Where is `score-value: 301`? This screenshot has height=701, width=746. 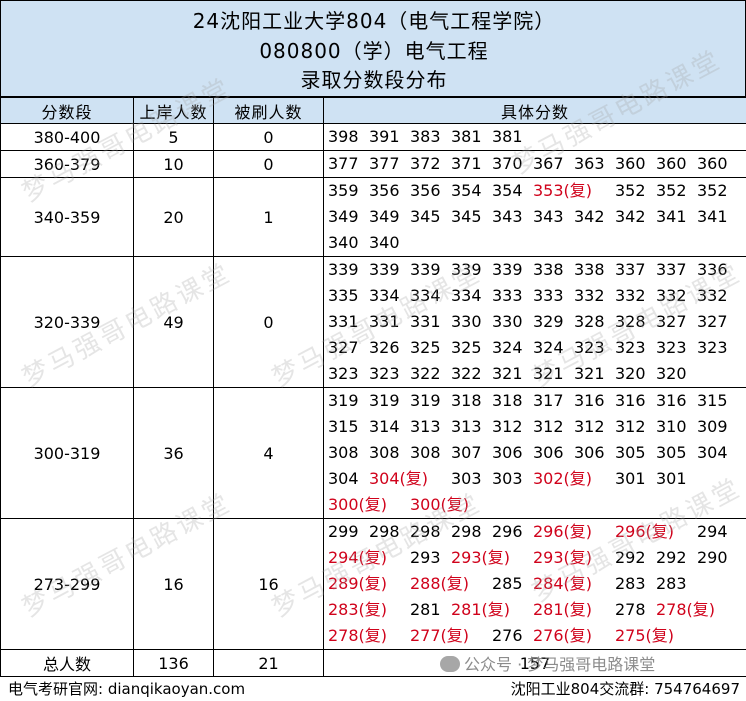
score-value: 301 is located at coordinates (630, 478).